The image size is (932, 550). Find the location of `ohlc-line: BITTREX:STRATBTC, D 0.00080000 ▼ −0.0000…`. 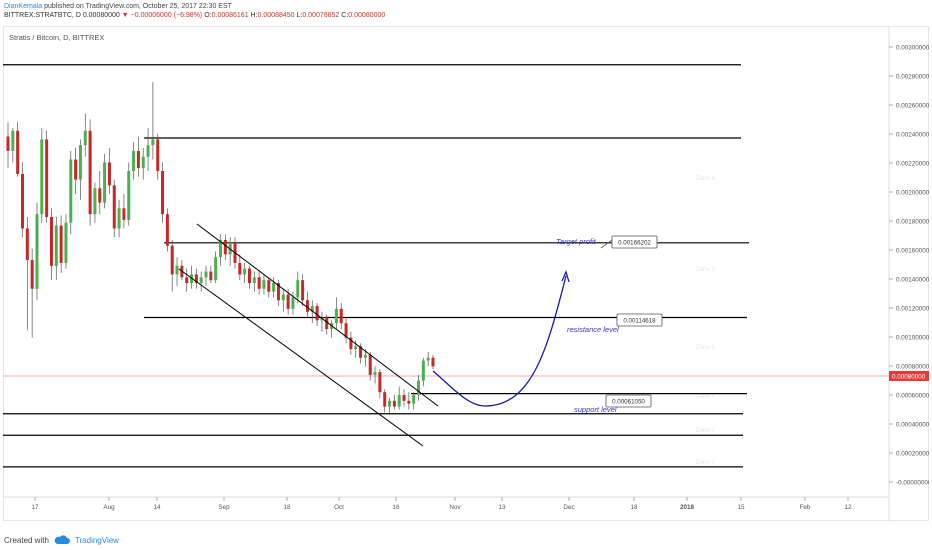

ohlc-line: BITTREX:STRATBTC, D 0.00080000 ▼ −0.0000… is located at coordinates (194, 15).